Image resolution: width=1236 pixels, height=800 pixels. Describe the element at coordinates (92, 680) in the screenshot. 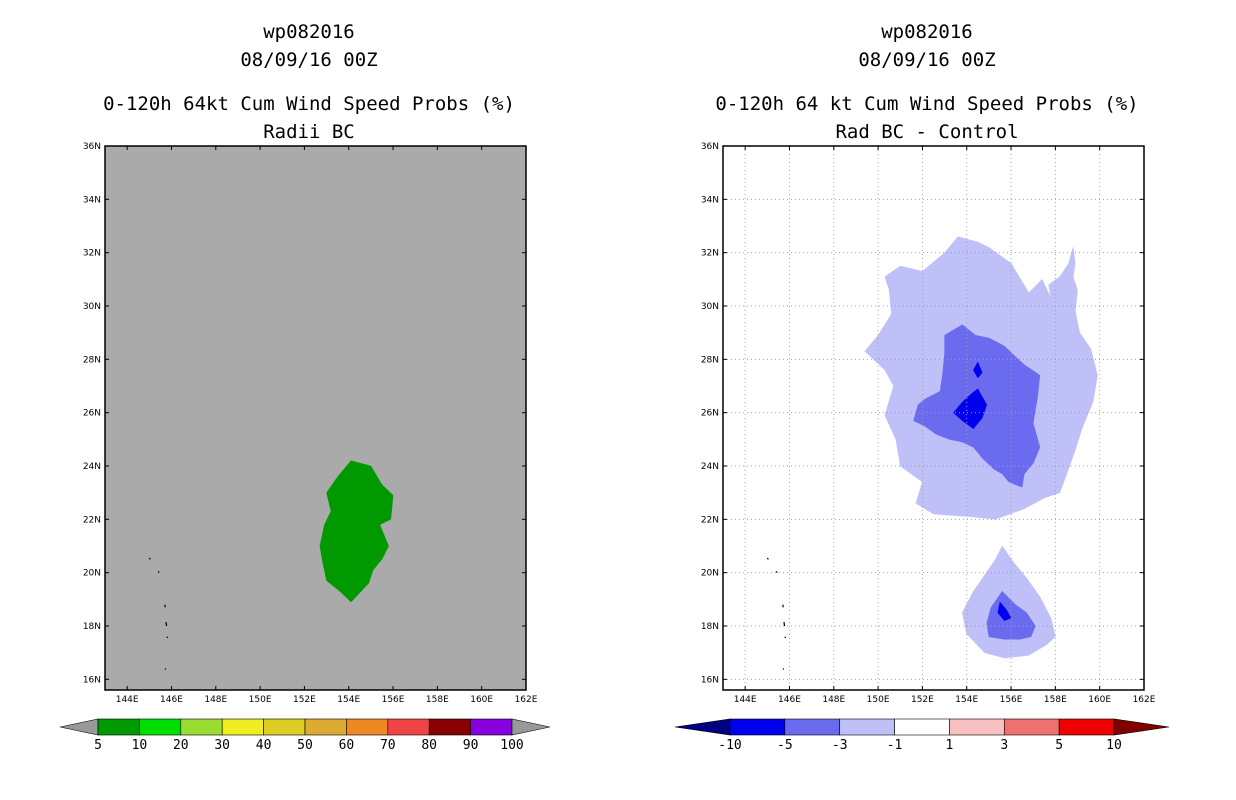

I see `left-ytick-label: 16N` at that location.